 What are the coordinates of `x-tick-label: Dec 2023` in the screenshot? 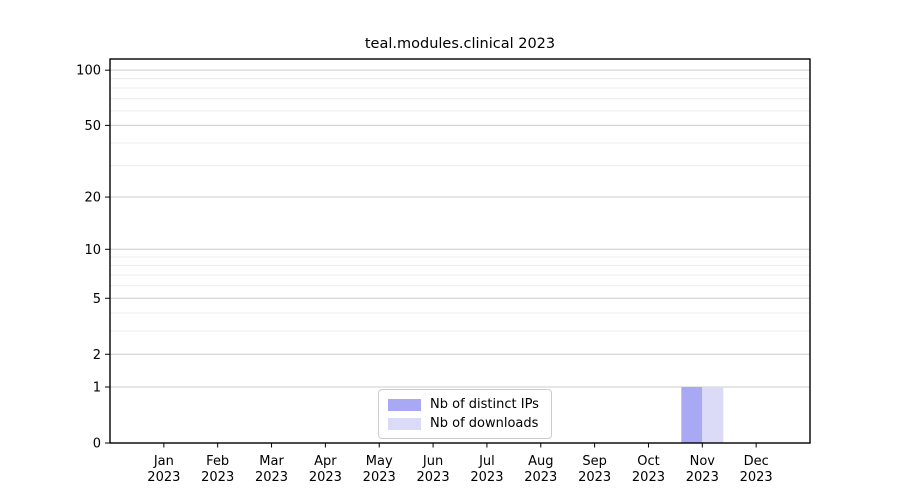 It's located at (756, 469).